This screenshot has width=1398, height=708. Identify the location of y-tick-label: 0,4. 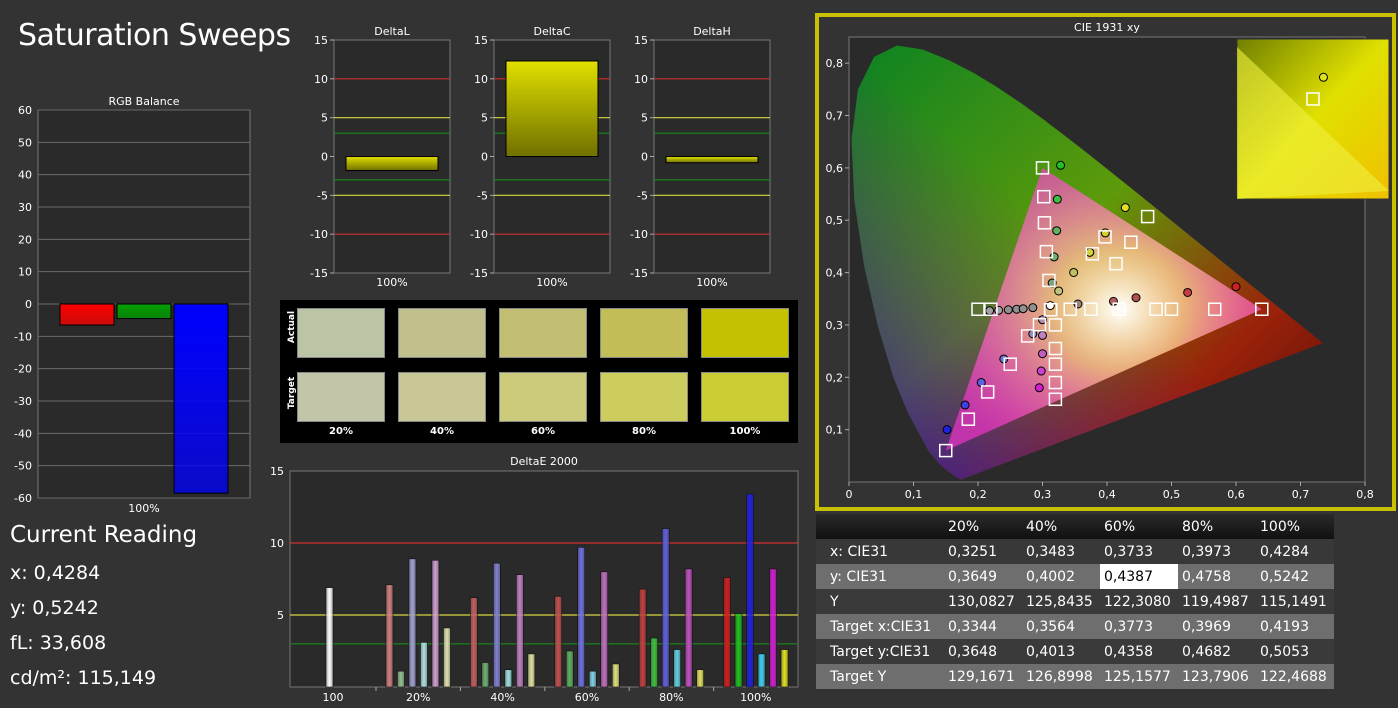
(835, 273).